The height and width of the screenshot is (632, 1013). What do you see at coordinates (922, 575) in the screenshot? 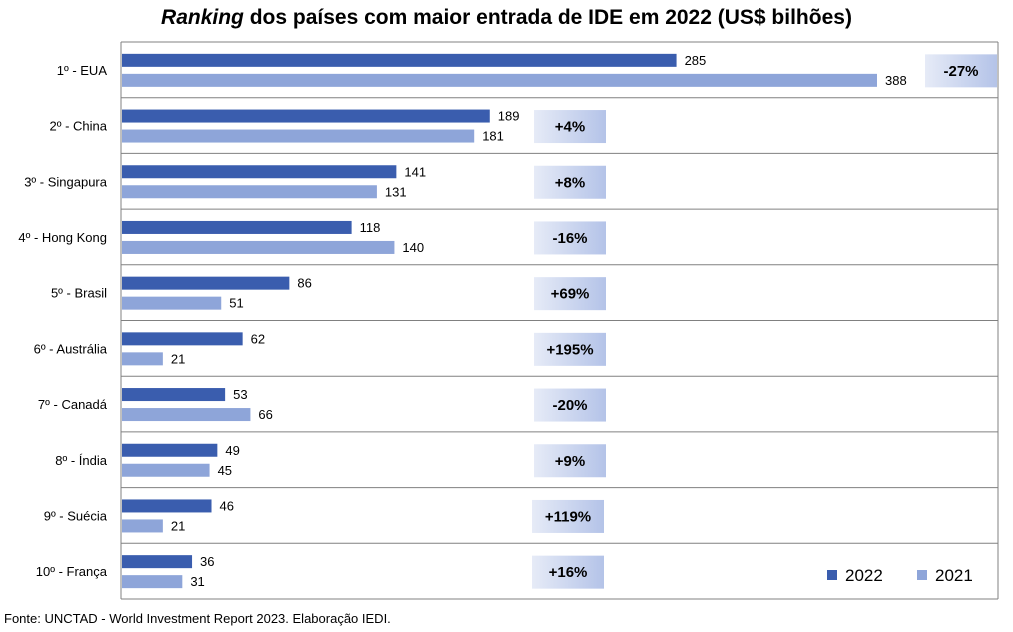
I see `legend-swatch-2021` at bounding box center [922, 575].